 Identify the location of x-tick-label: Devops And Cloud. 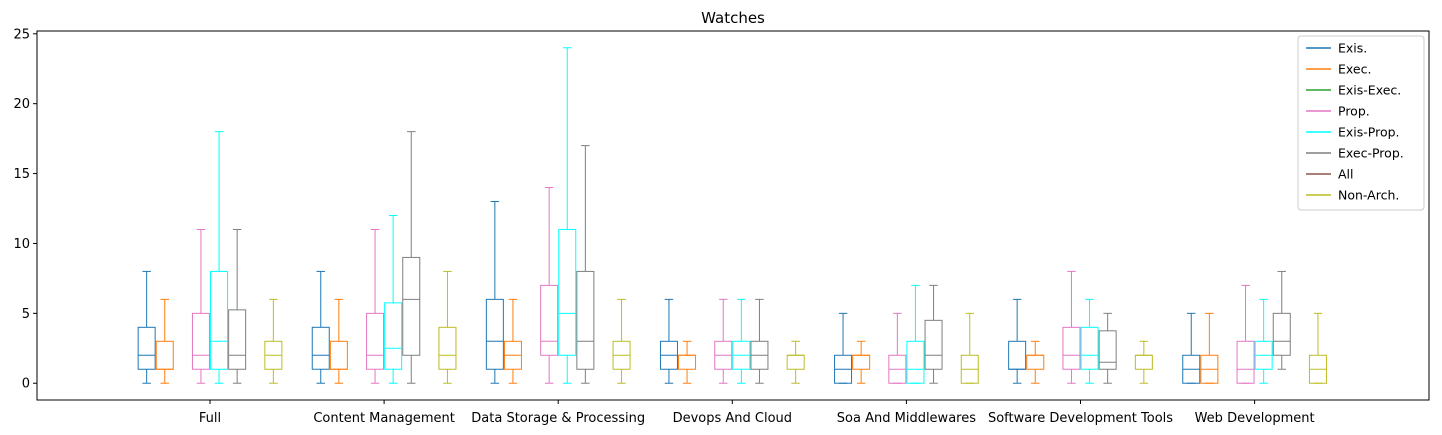
(732, 418).